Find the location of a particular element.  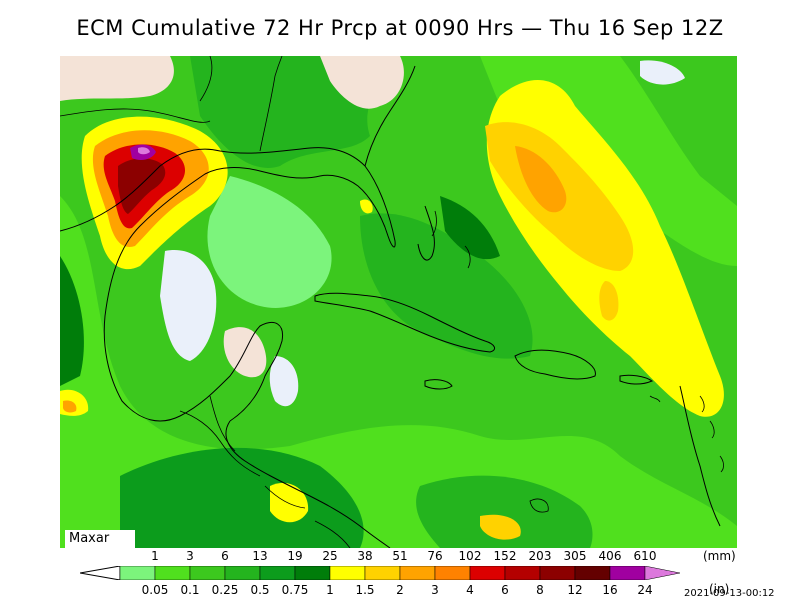

dry-pocket-mexico is located at coordinates (188, 305).